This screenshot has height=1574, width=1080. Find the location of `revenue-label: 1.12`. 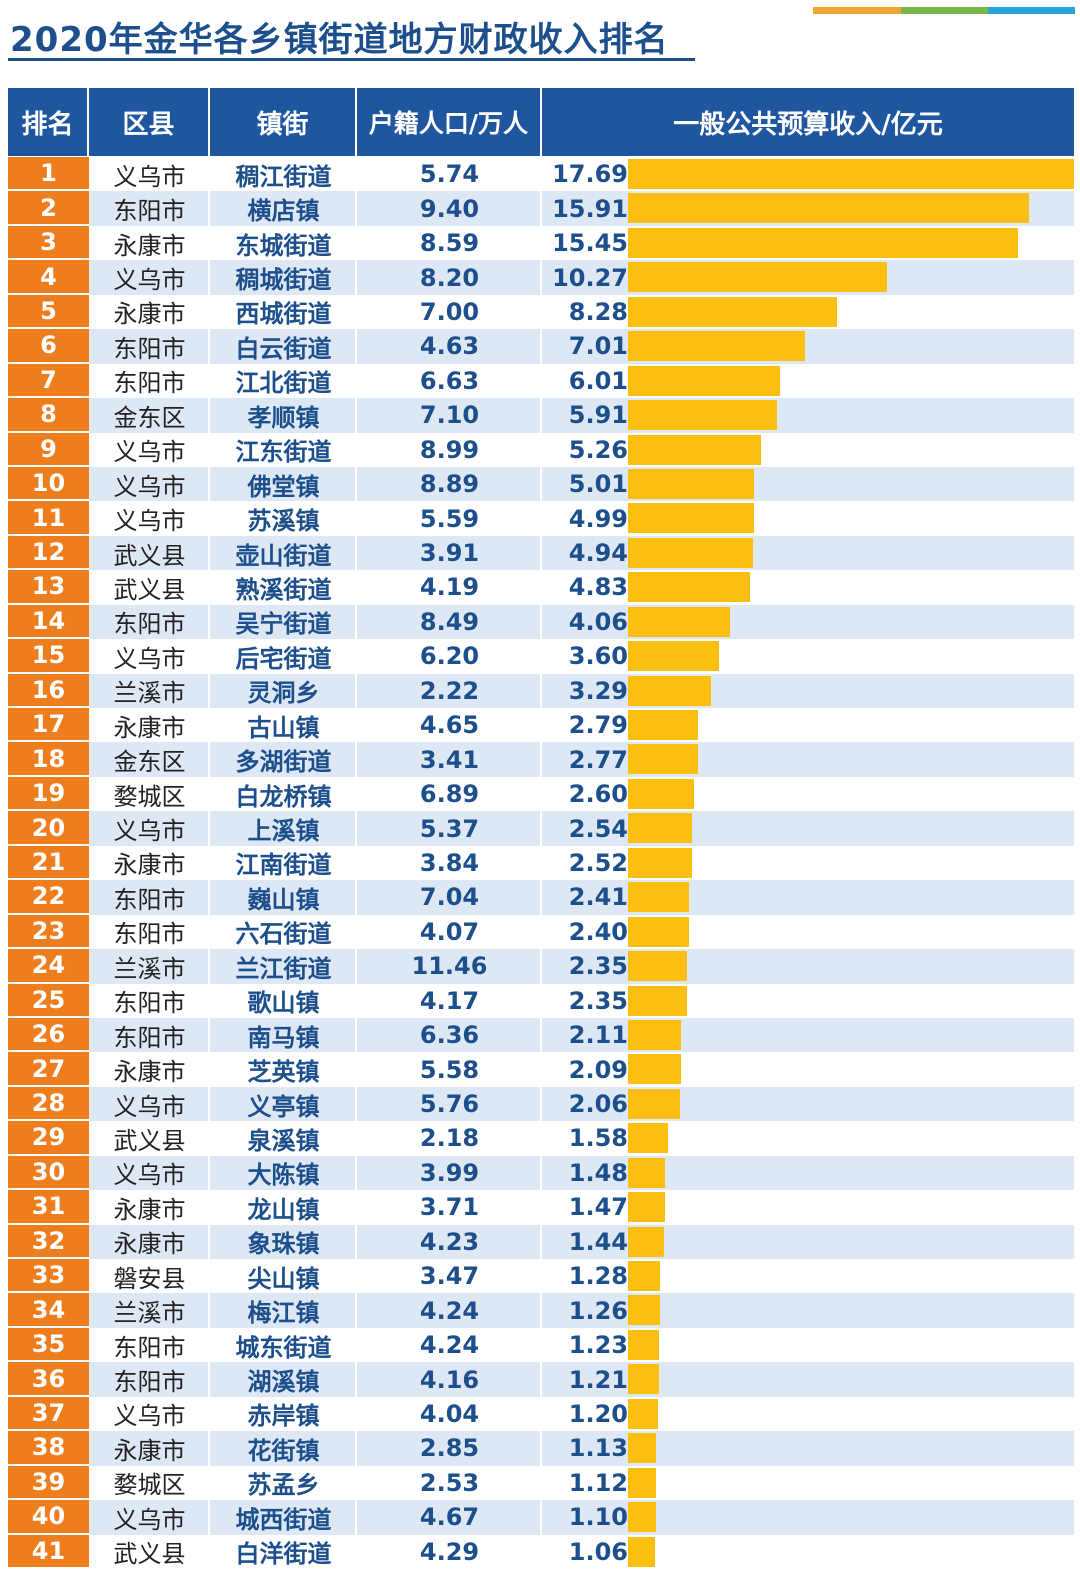

revenue-label: 1.12 is located at coordinates (598, 1482).